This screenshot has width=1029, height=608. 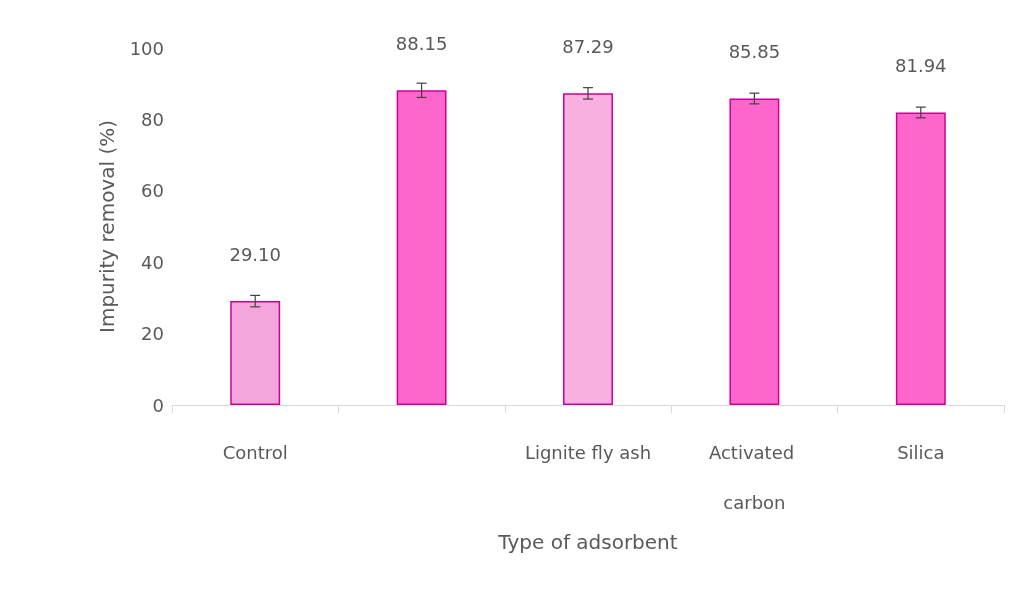 What do you see at coordinates (588, 452) in the screenshot?
I see `x-tick-label: Lignite fly ash` at bounding box center [588, 452].